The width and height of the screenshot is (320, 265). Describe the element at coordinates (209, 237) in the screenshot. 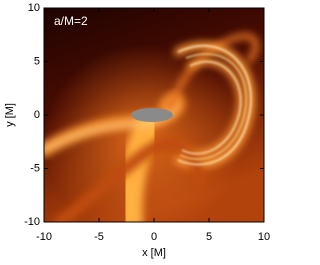

I see `x-tick-label: 5` at that location.